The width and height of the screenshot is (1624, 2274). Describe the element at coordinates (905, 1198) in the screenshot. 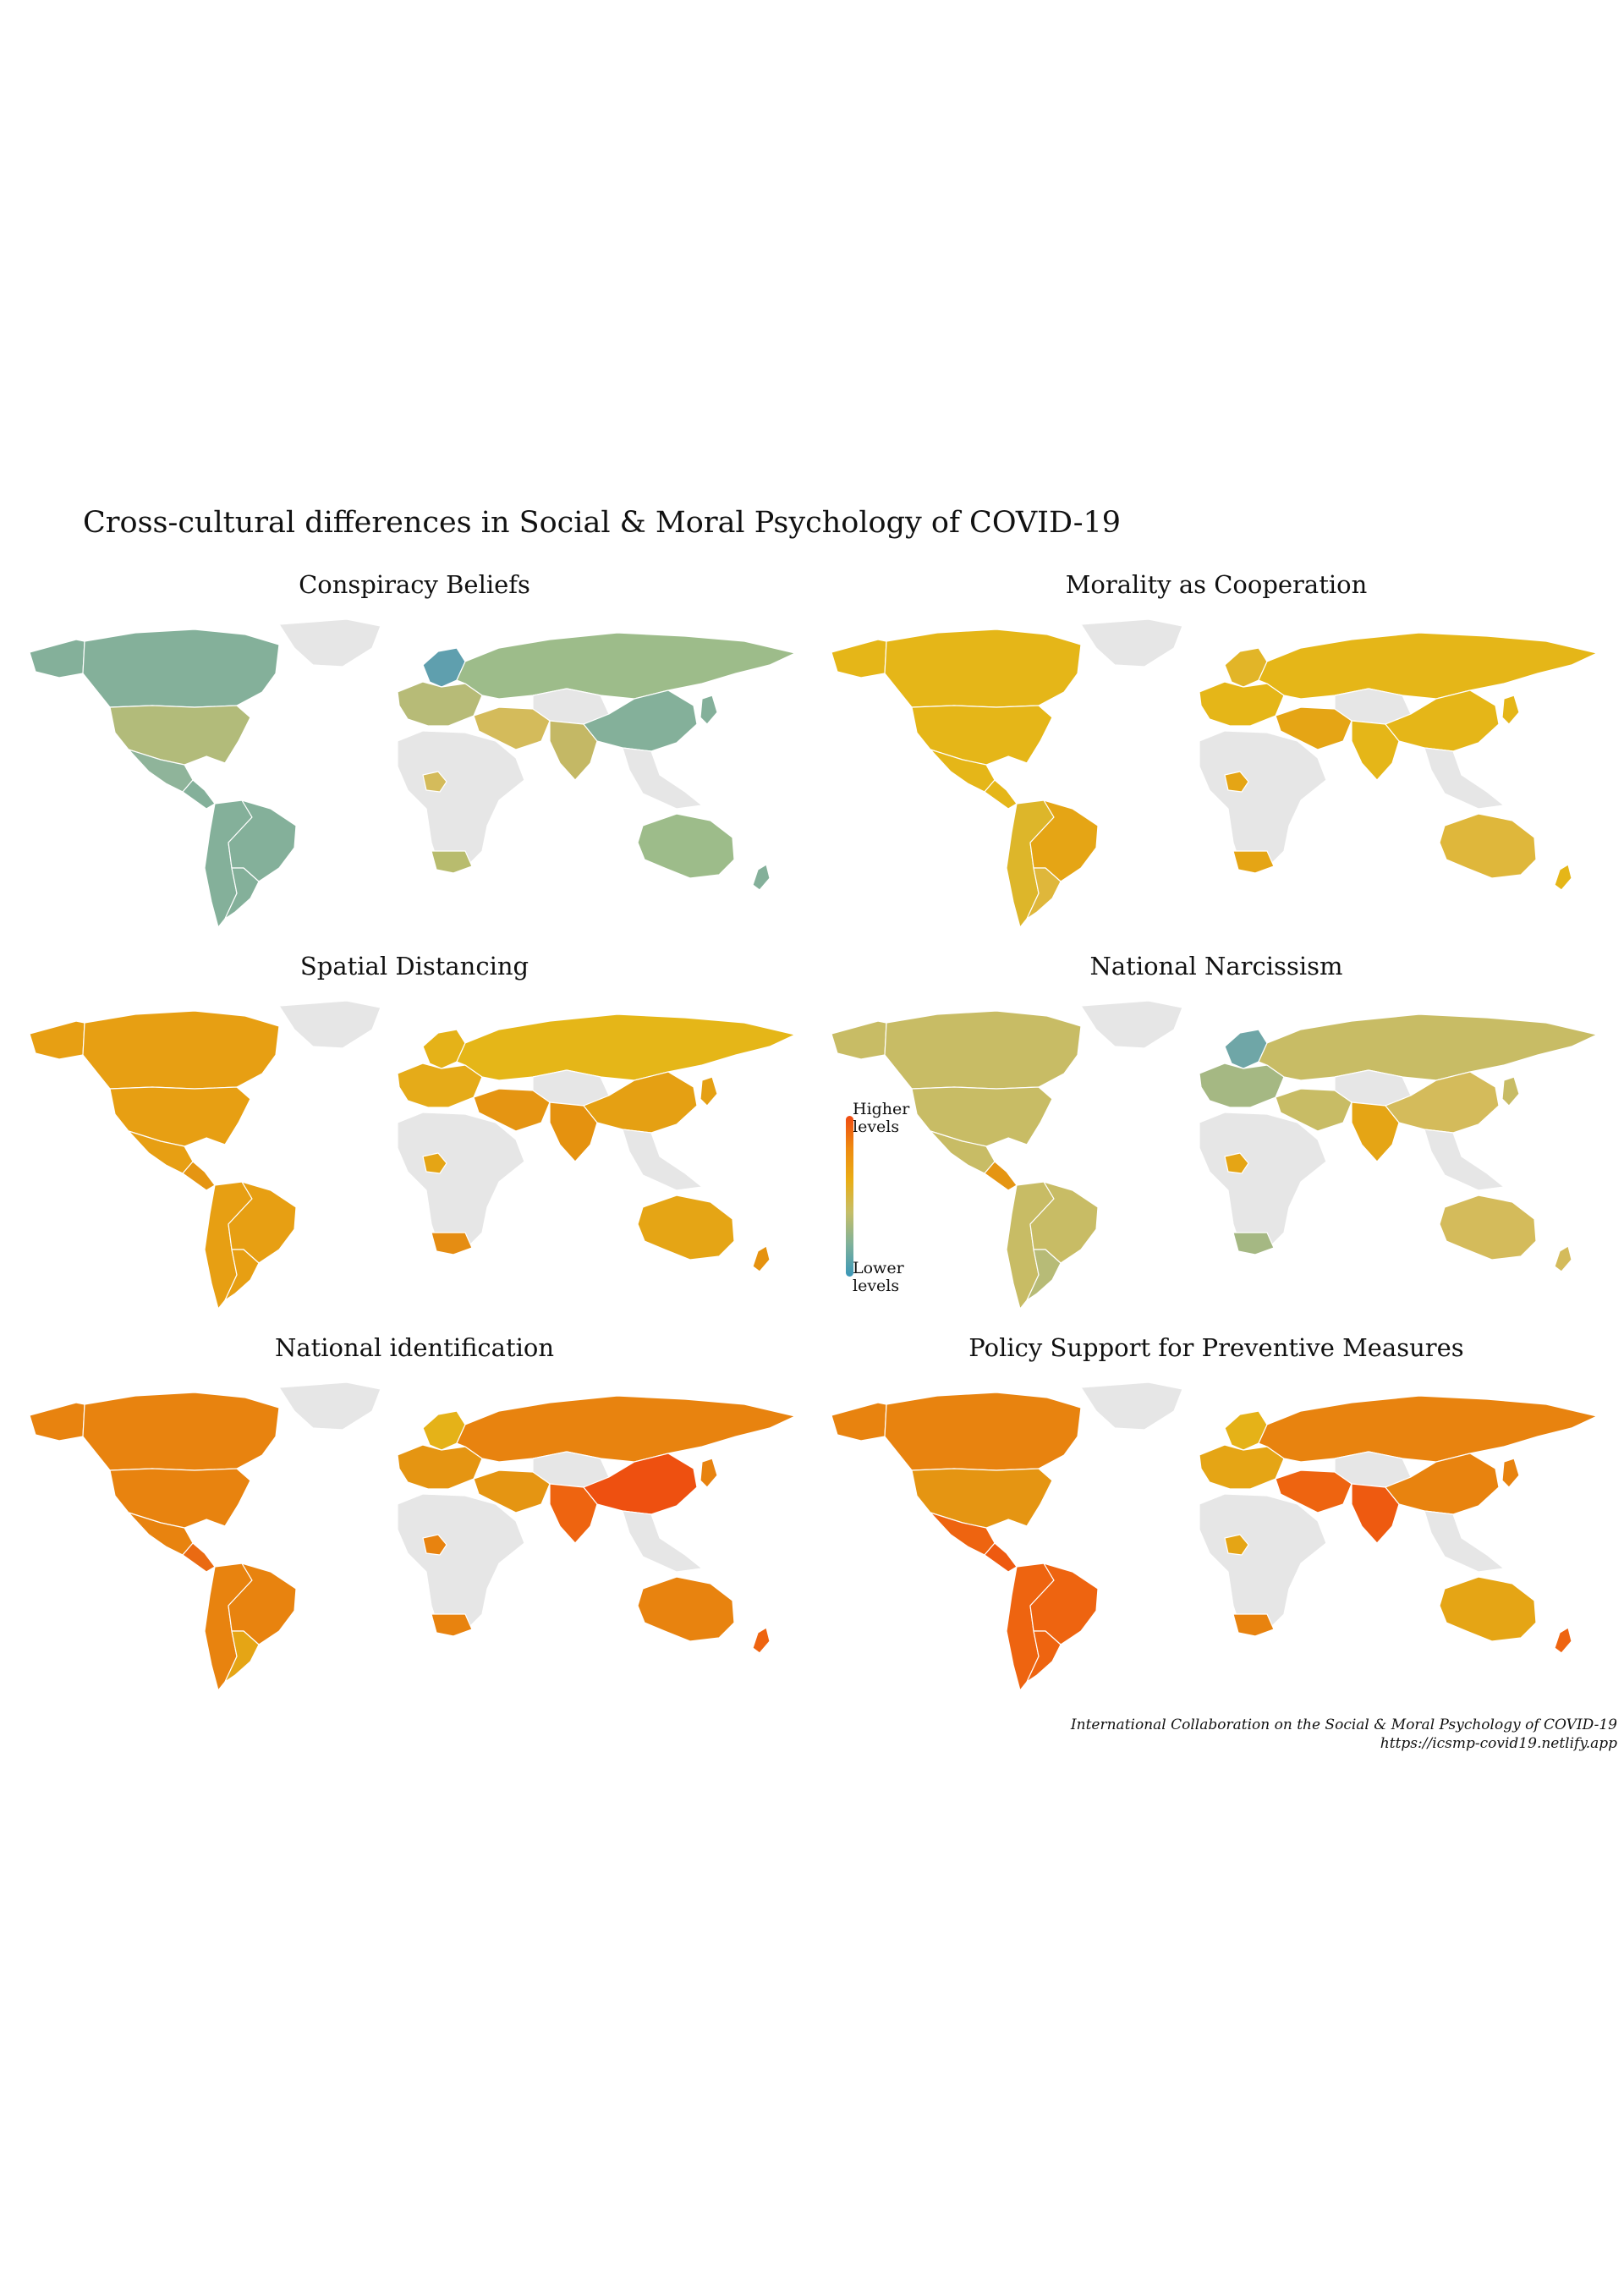

I see `color-legend: Higher levels Lower levels` at that location.